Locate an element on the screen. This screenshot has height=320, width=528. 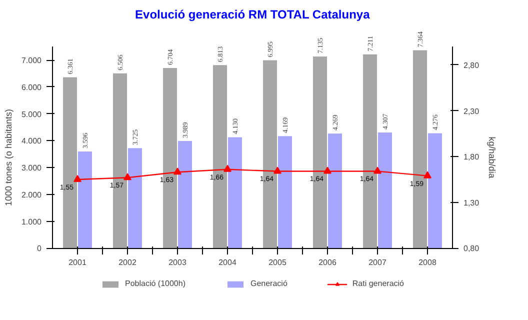
y-tick-label: 3.000 is located at coordinates (31, 168).